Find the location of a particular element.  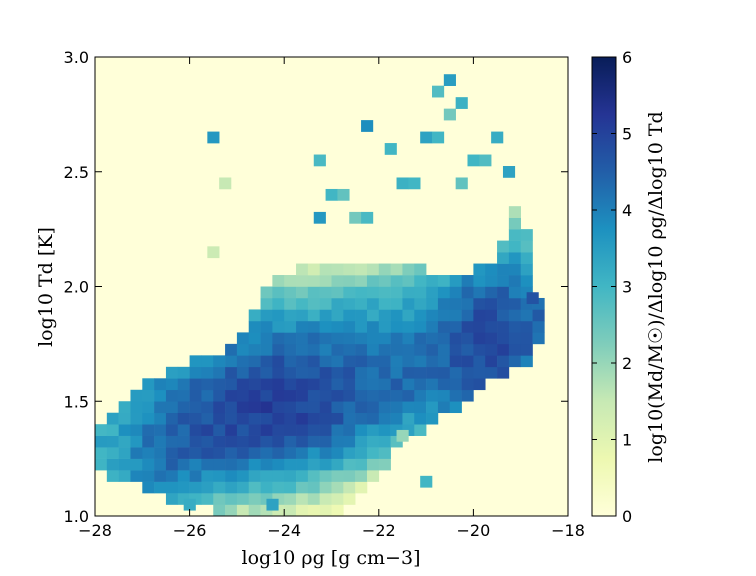

x-tick-label: −22 is located at coordinates (379, 530).